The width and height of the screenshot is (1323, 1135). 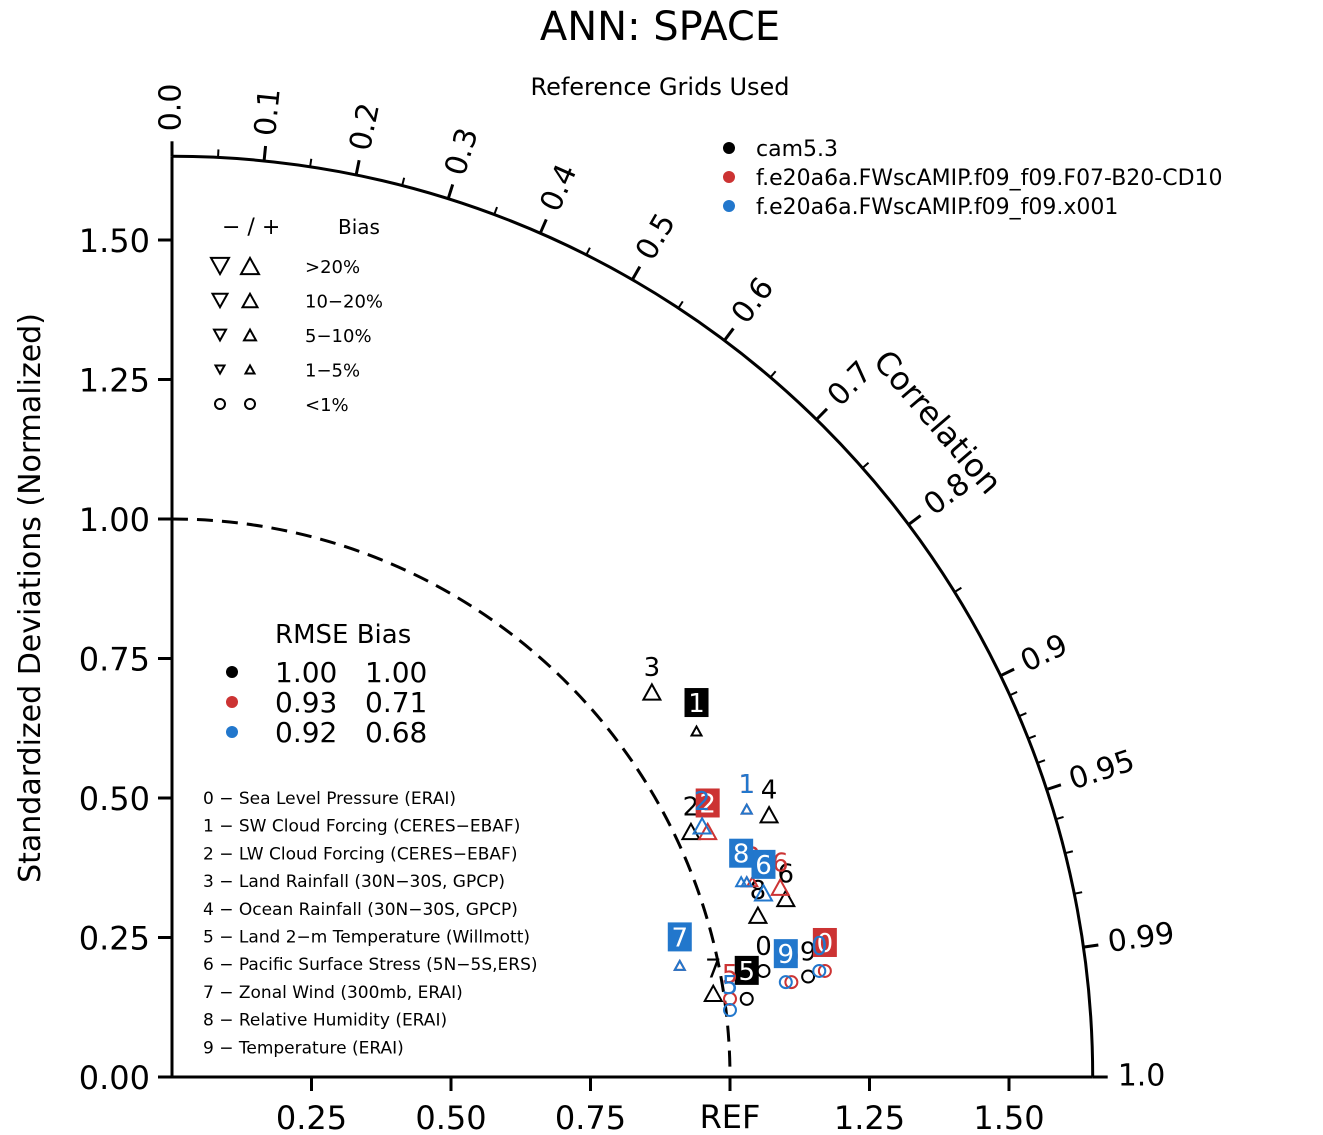 What do you see at coordinates (370, 965) in the screenshot?
I see `variable-key-item: 6 − Pacific Surface Stress (5N−5S,ERS)` at bounding box center [370, 965].